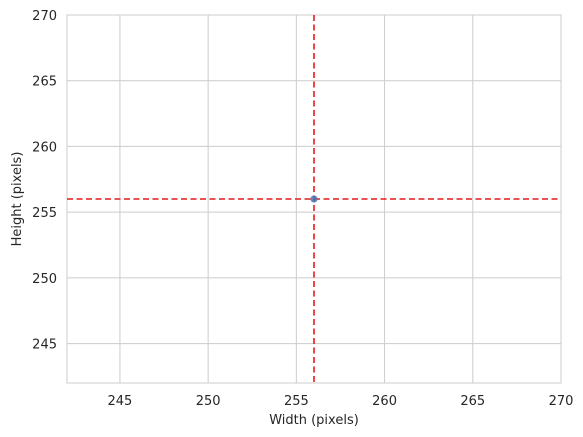 This screenshot has width=583, height=437. Describe the element at coordinates (44, 213) in the screenshot. I see `y-tick-label: 255` at that location.